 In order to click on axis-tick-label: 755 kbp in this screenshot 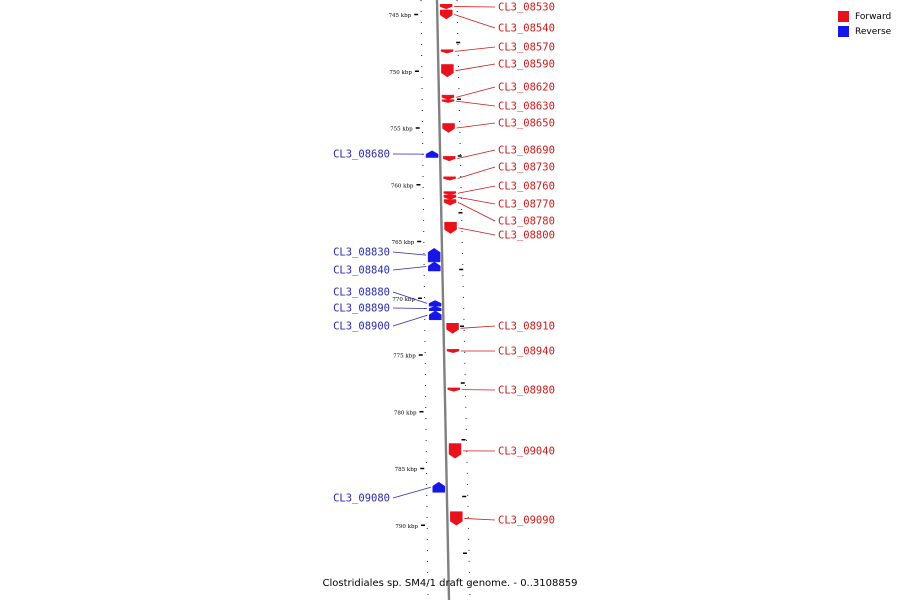, I will do `click(401, 130)`.